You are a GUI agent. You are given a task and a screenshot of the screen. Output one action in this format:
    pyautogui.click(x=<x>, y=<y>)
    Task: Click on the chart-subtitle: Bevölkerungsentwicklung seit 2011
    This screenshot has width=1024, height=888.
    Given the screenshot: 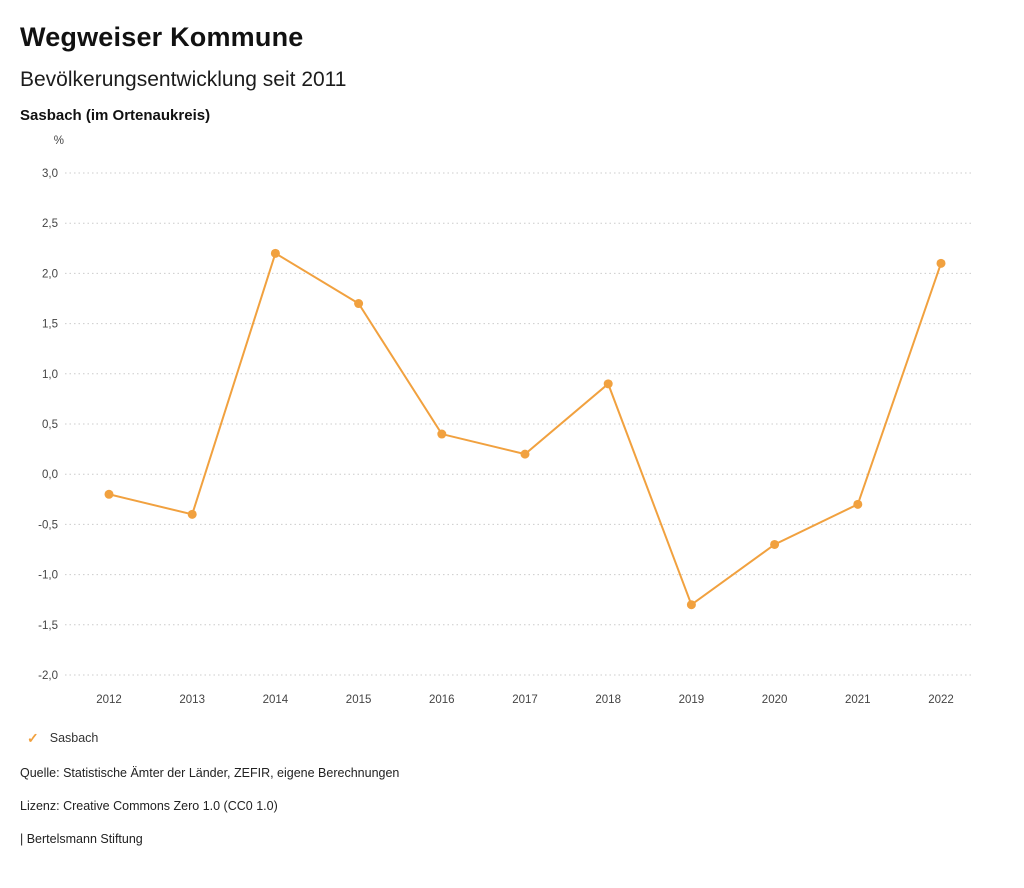 What is the action you would take?
    pyautogui.click(x=183, y=79)
    